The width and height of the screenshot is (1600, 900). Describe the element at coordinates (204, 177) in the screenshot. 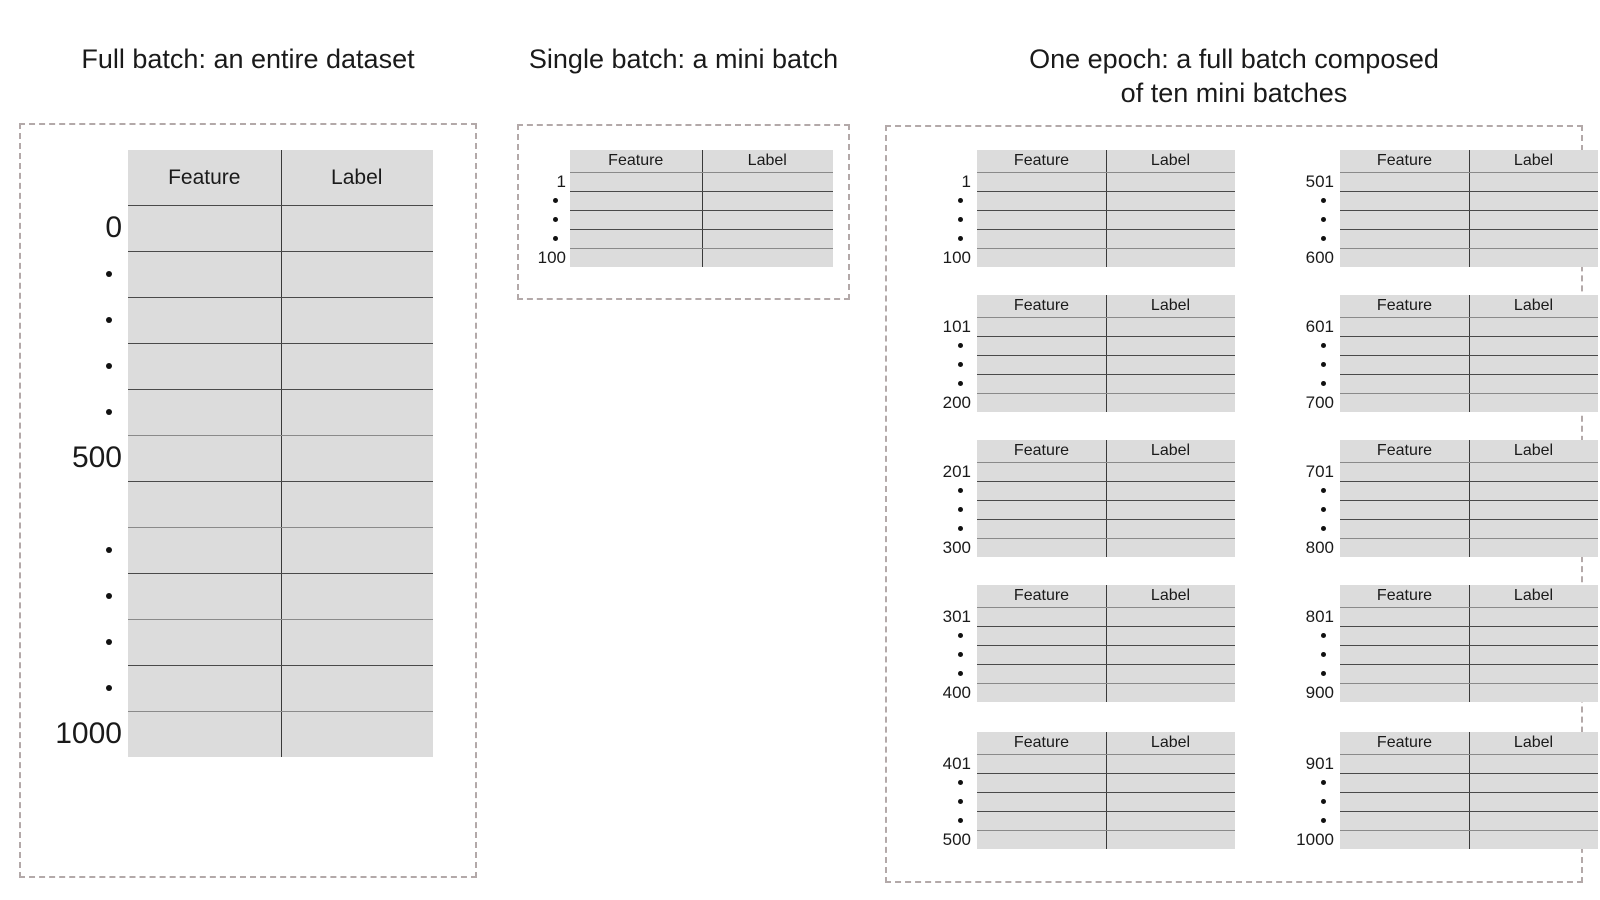

I see `column-header-feature: Feature` at that location.